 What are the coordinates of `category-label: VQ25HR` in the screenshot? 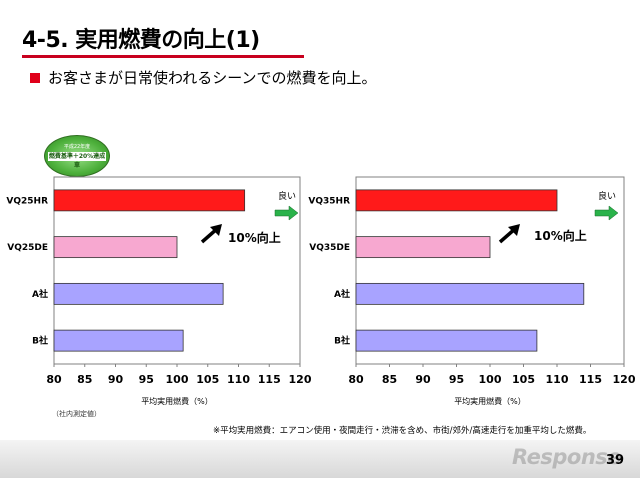 It's located at (27, 201).